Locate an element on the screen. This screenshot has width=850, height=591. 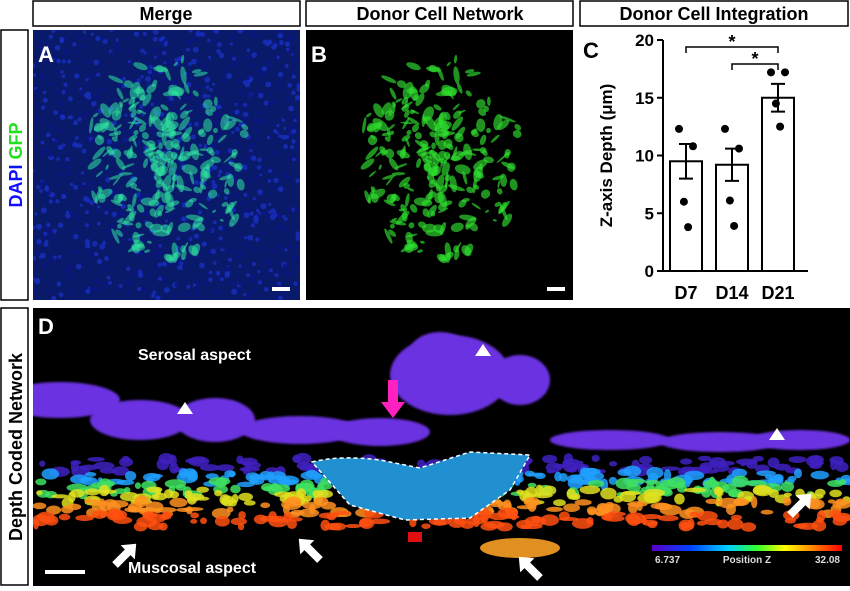
dapi-label: DAPI is located at coordinates (16, 186).